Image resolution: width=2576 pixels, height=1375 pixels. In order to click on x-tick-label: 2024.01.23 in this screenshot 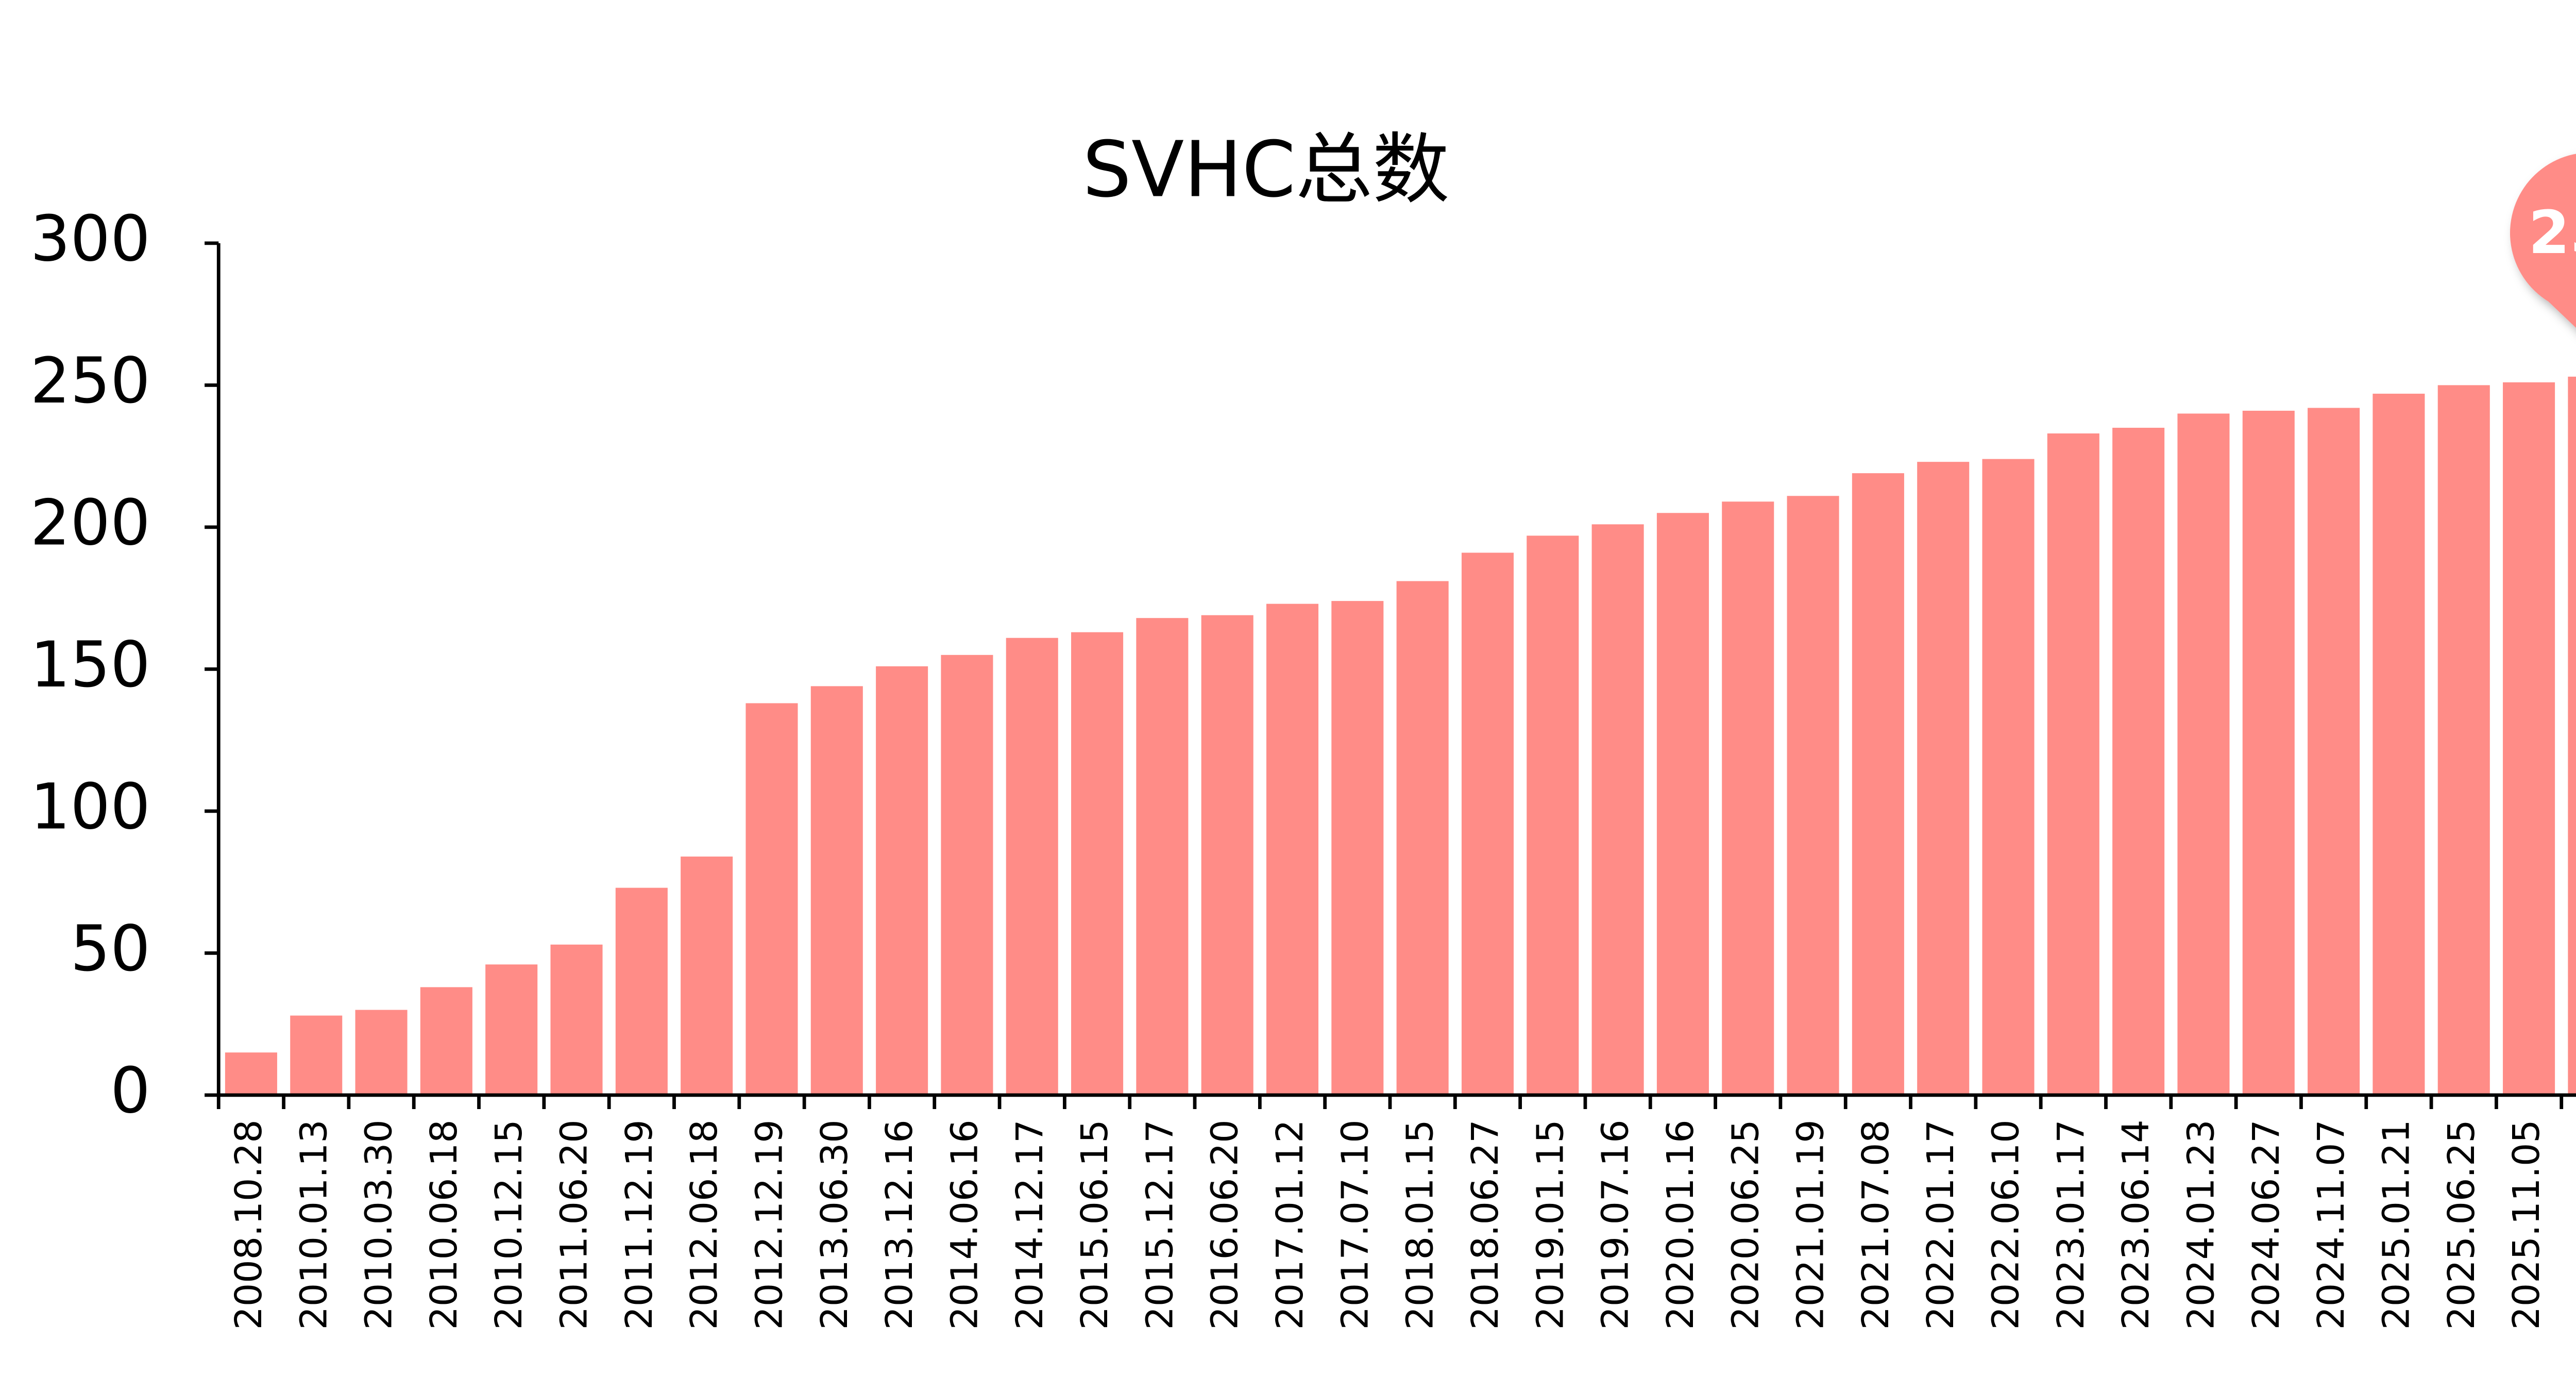, I will do `click(2201, 1224)`.